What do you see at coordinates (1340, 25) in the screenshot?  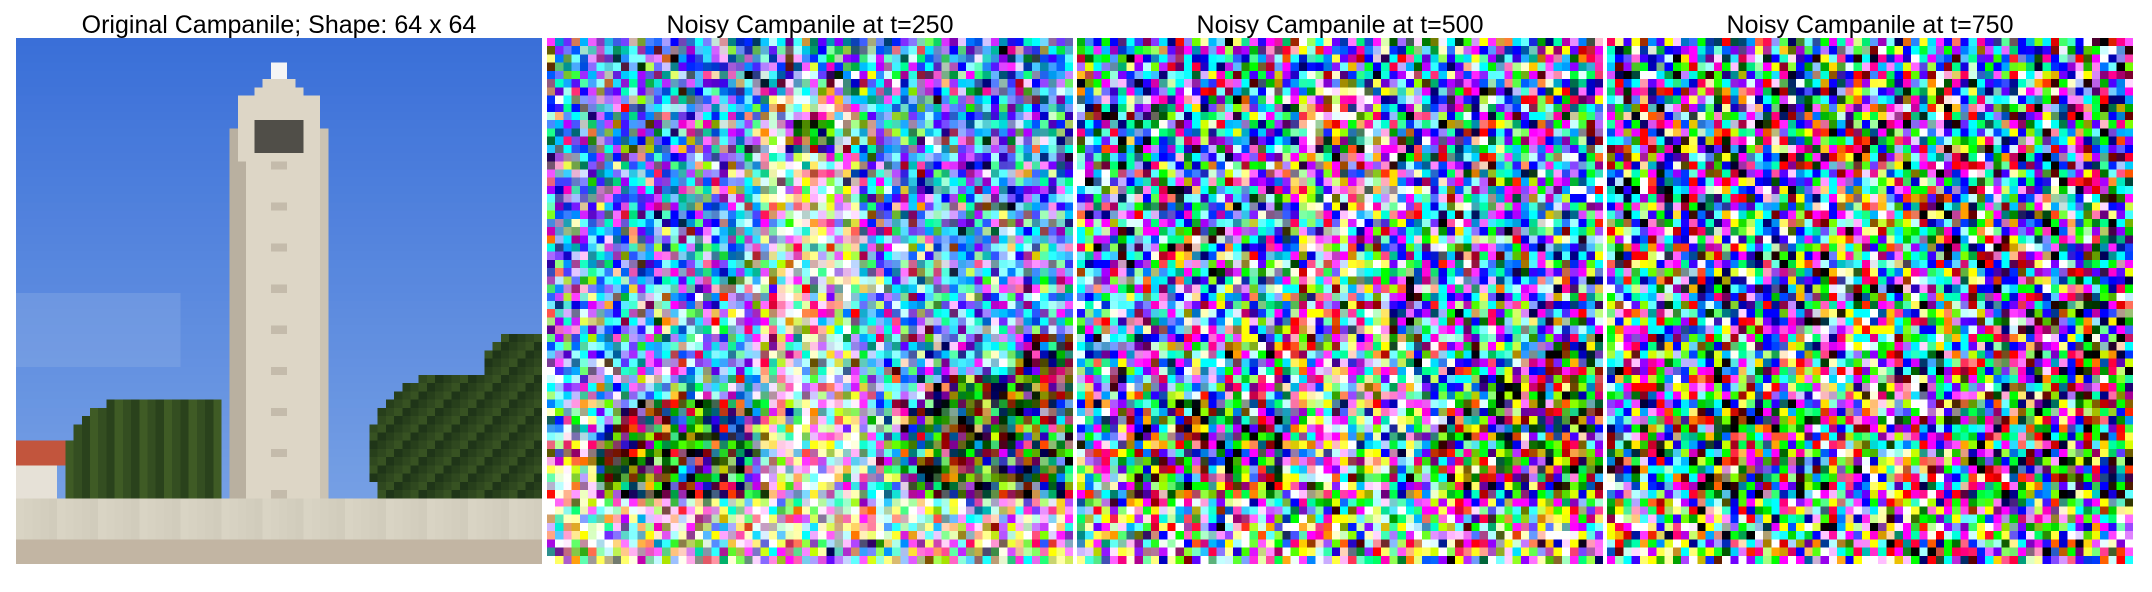 I see `panel-title: Noisy Campanile at t=500` at bounding box center [1340, 25].